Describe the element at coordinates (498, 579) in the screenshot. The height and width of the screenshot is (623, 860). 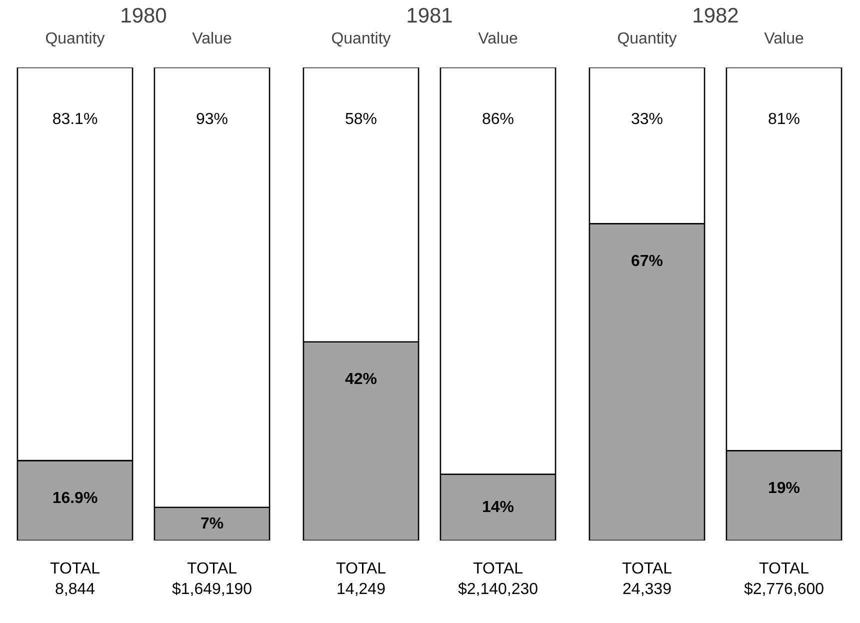
I see `text: TOTAL $2,140,230` at that location.